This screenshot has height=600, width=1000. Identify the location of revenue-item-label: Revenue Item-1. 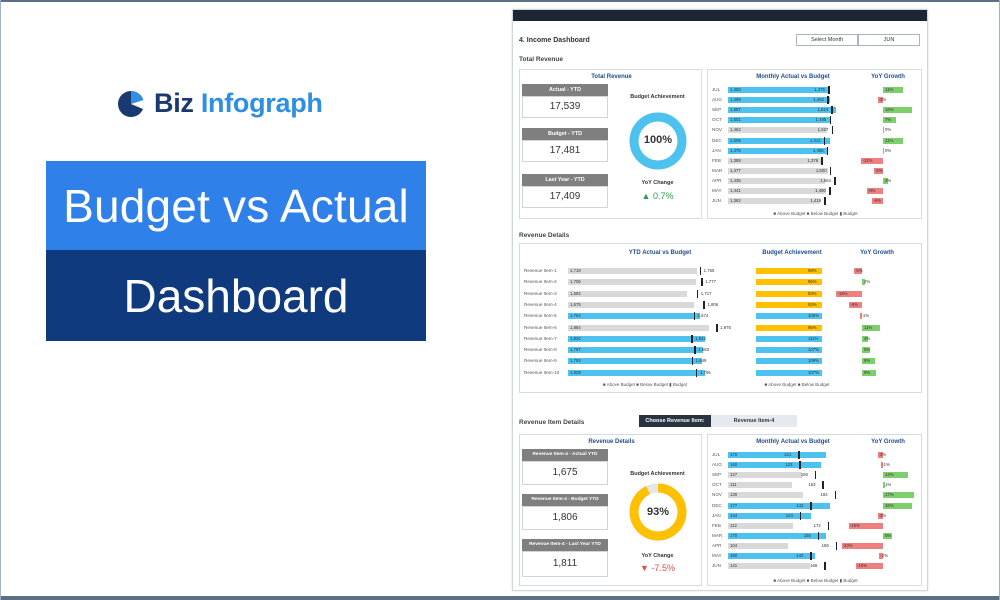
(540, 270).